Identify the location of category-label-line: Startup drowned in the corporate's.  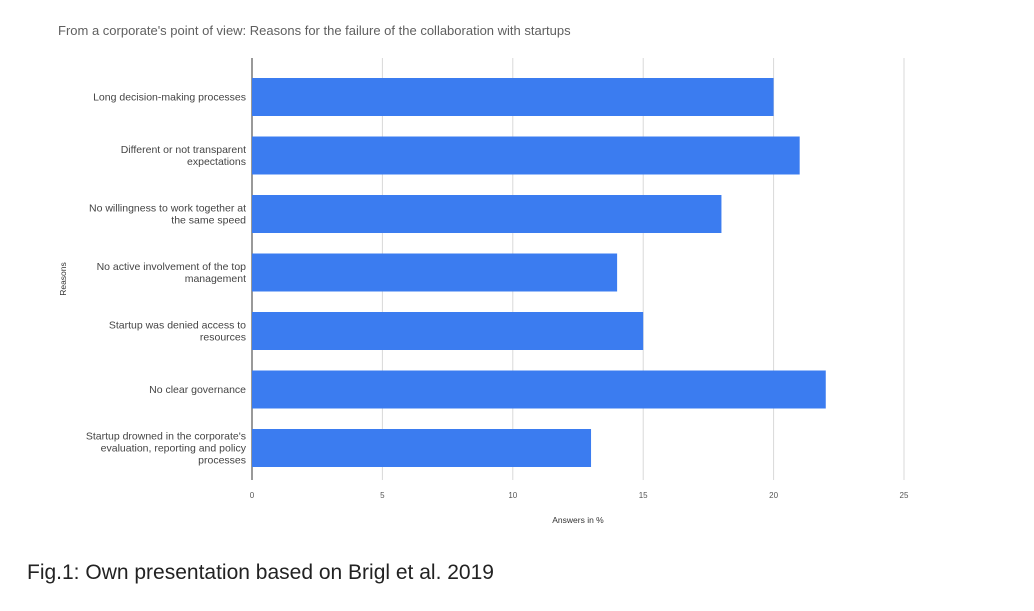
(166, 437).